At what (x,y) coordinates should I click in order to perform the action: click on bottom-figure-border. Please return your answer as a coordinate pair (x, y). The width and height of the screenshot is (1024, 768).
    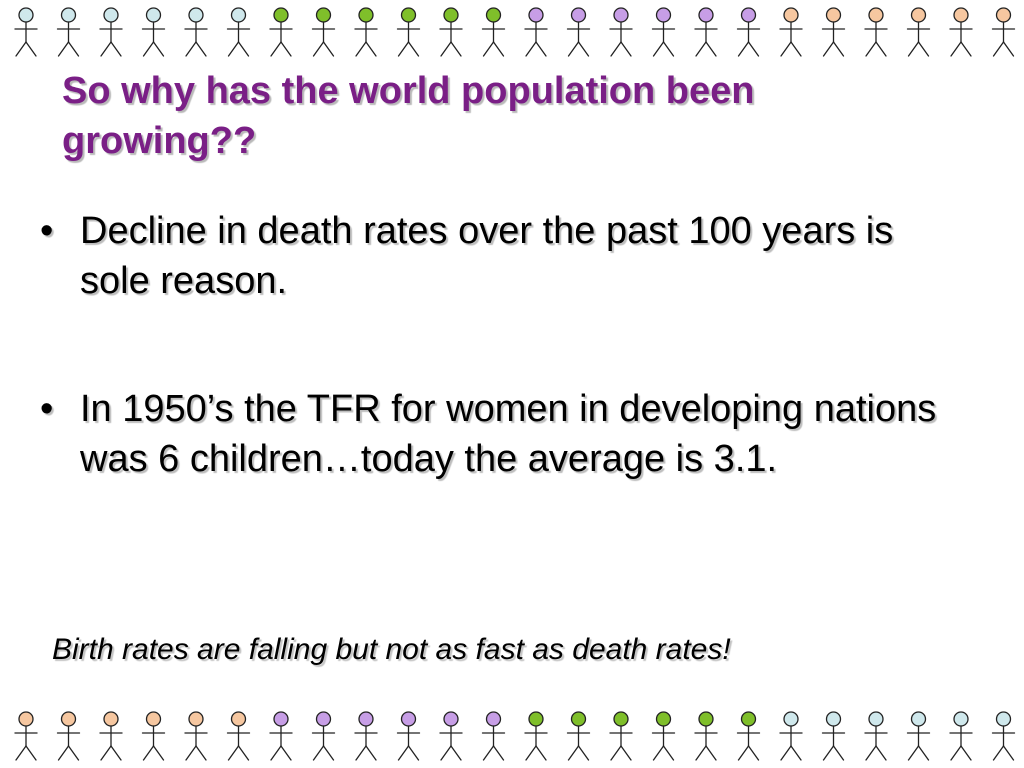
    Looking at the image, I should click on (515, 736).